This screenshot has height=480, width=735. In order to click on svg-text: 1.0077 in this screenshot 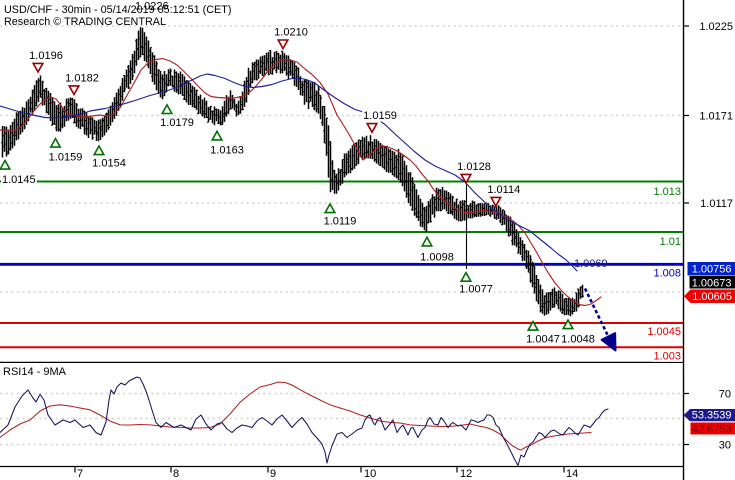, I will do `click(476, 290)`.